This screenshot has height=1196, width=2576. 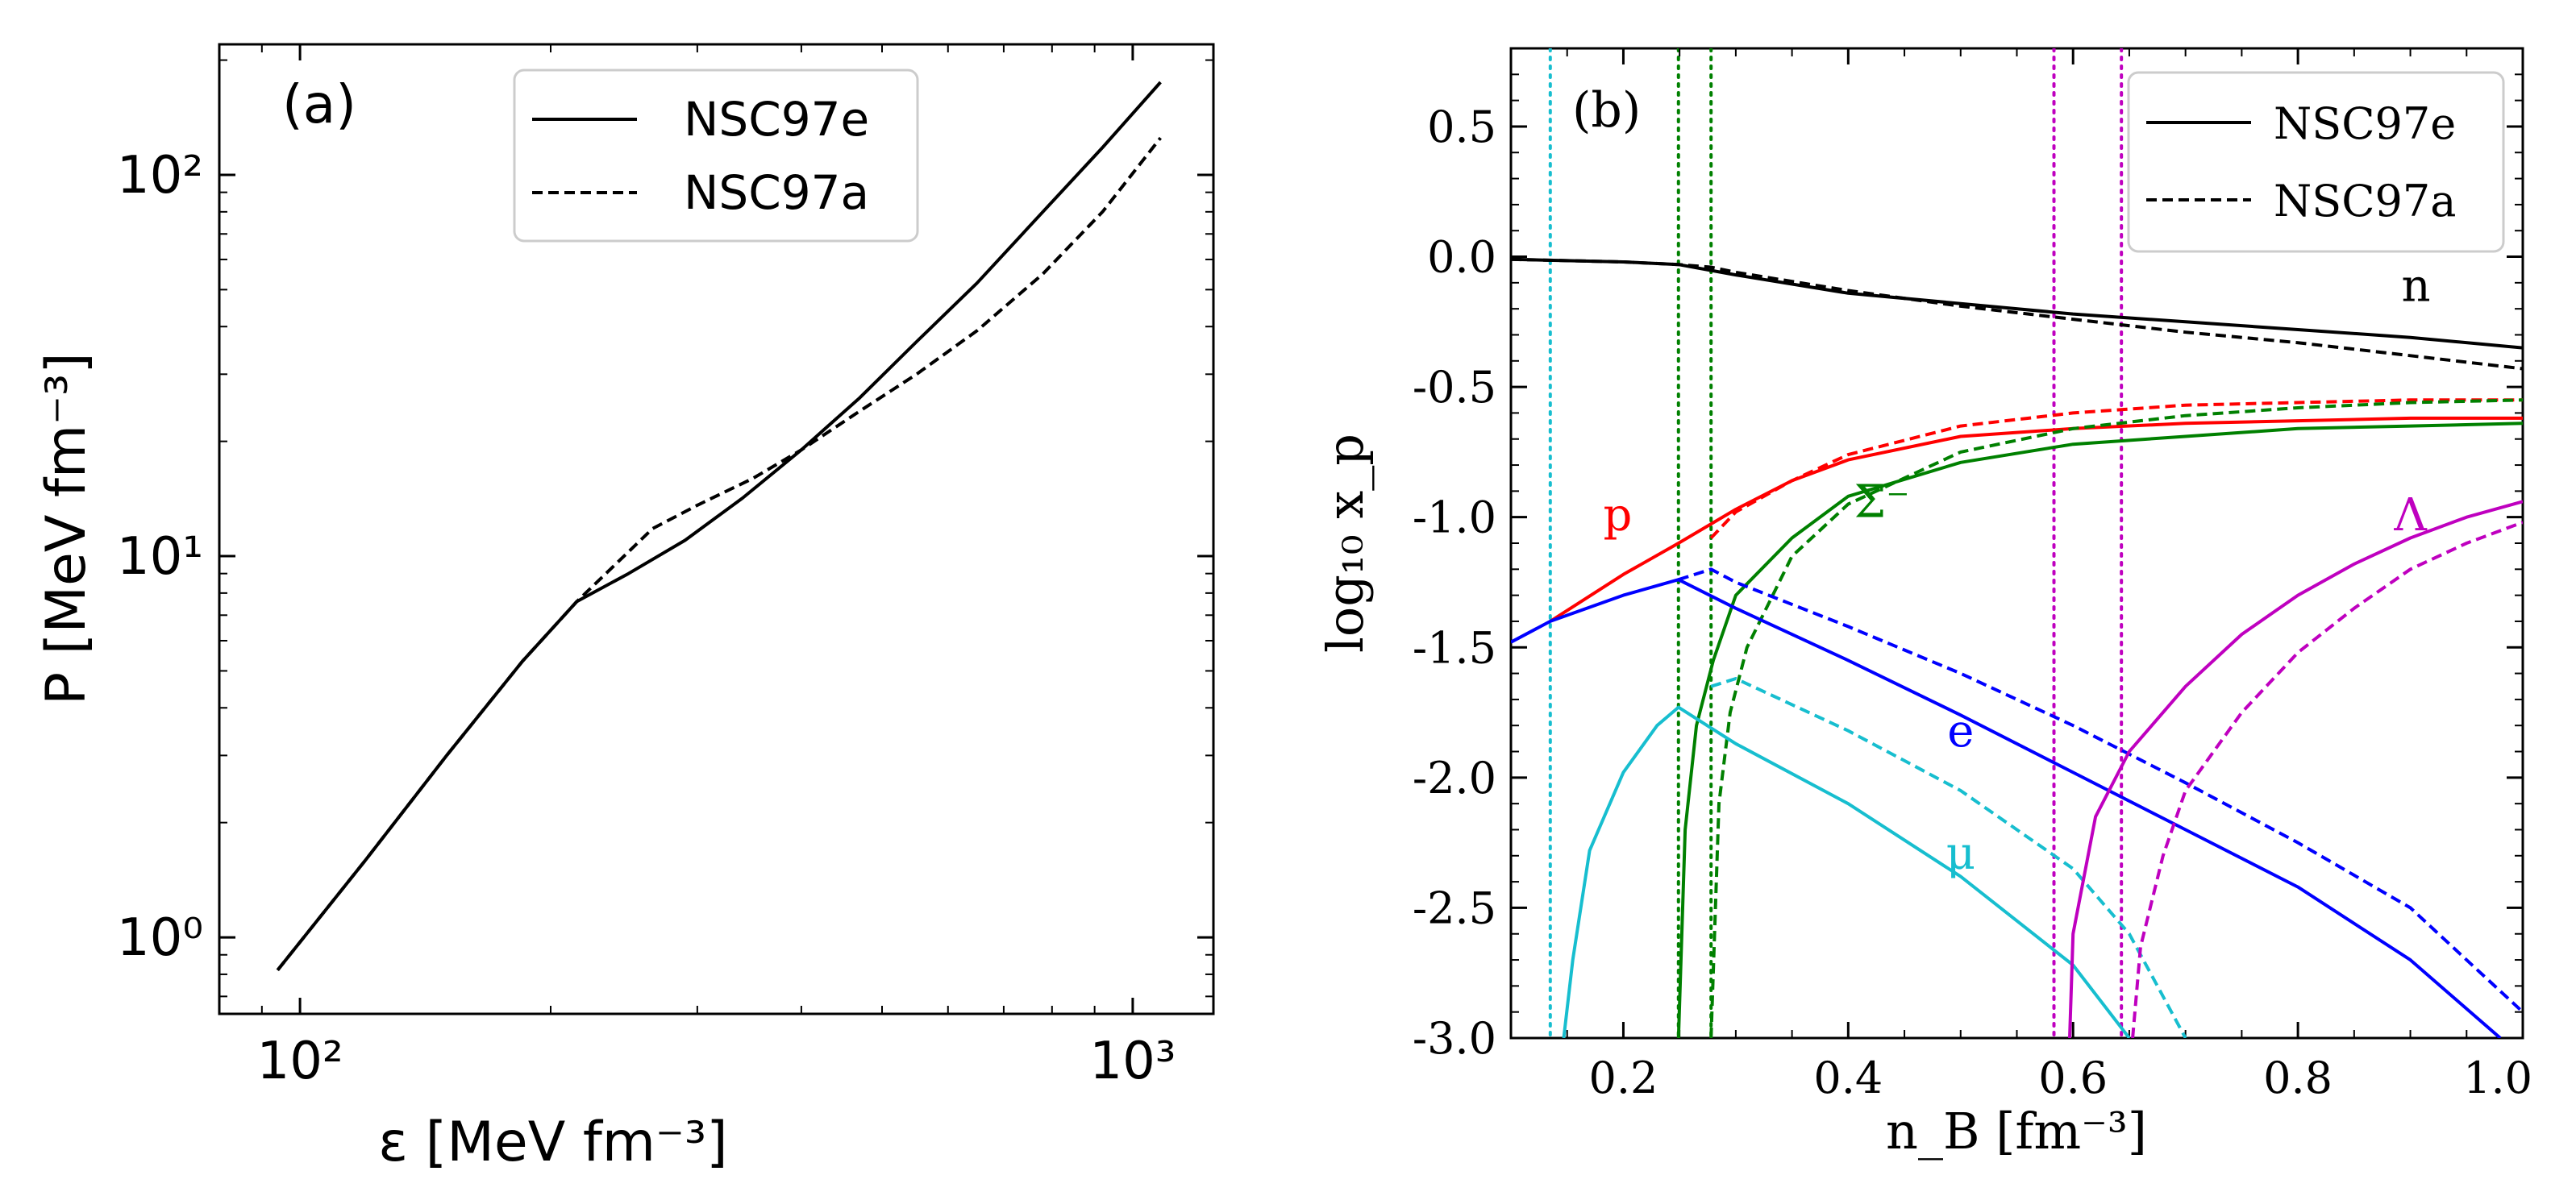 What do you see at coordinates (2415, 286) in the screenshot?
I see `panel-b-species-label-n: n` at bounding box center [2415, 286].